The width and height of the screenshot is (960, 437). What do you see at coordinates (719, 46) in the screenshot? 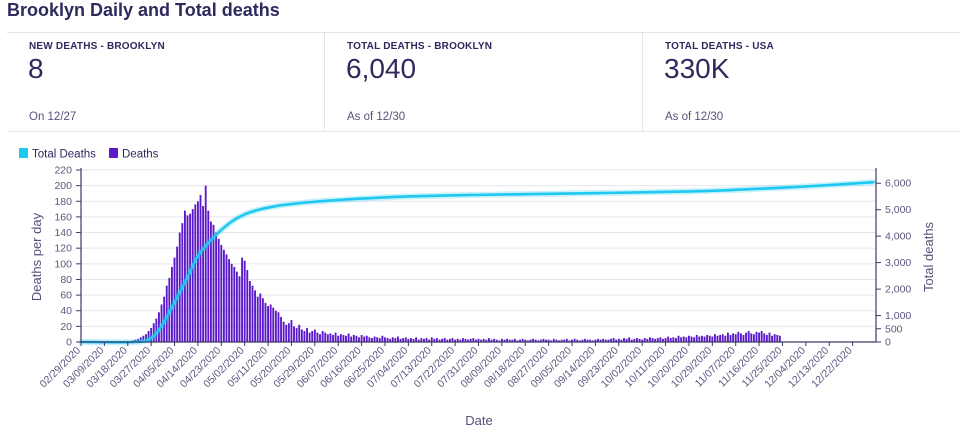
I see `stat-label: TOTAL DEATHS - USA` at bounding box center [719, 46].